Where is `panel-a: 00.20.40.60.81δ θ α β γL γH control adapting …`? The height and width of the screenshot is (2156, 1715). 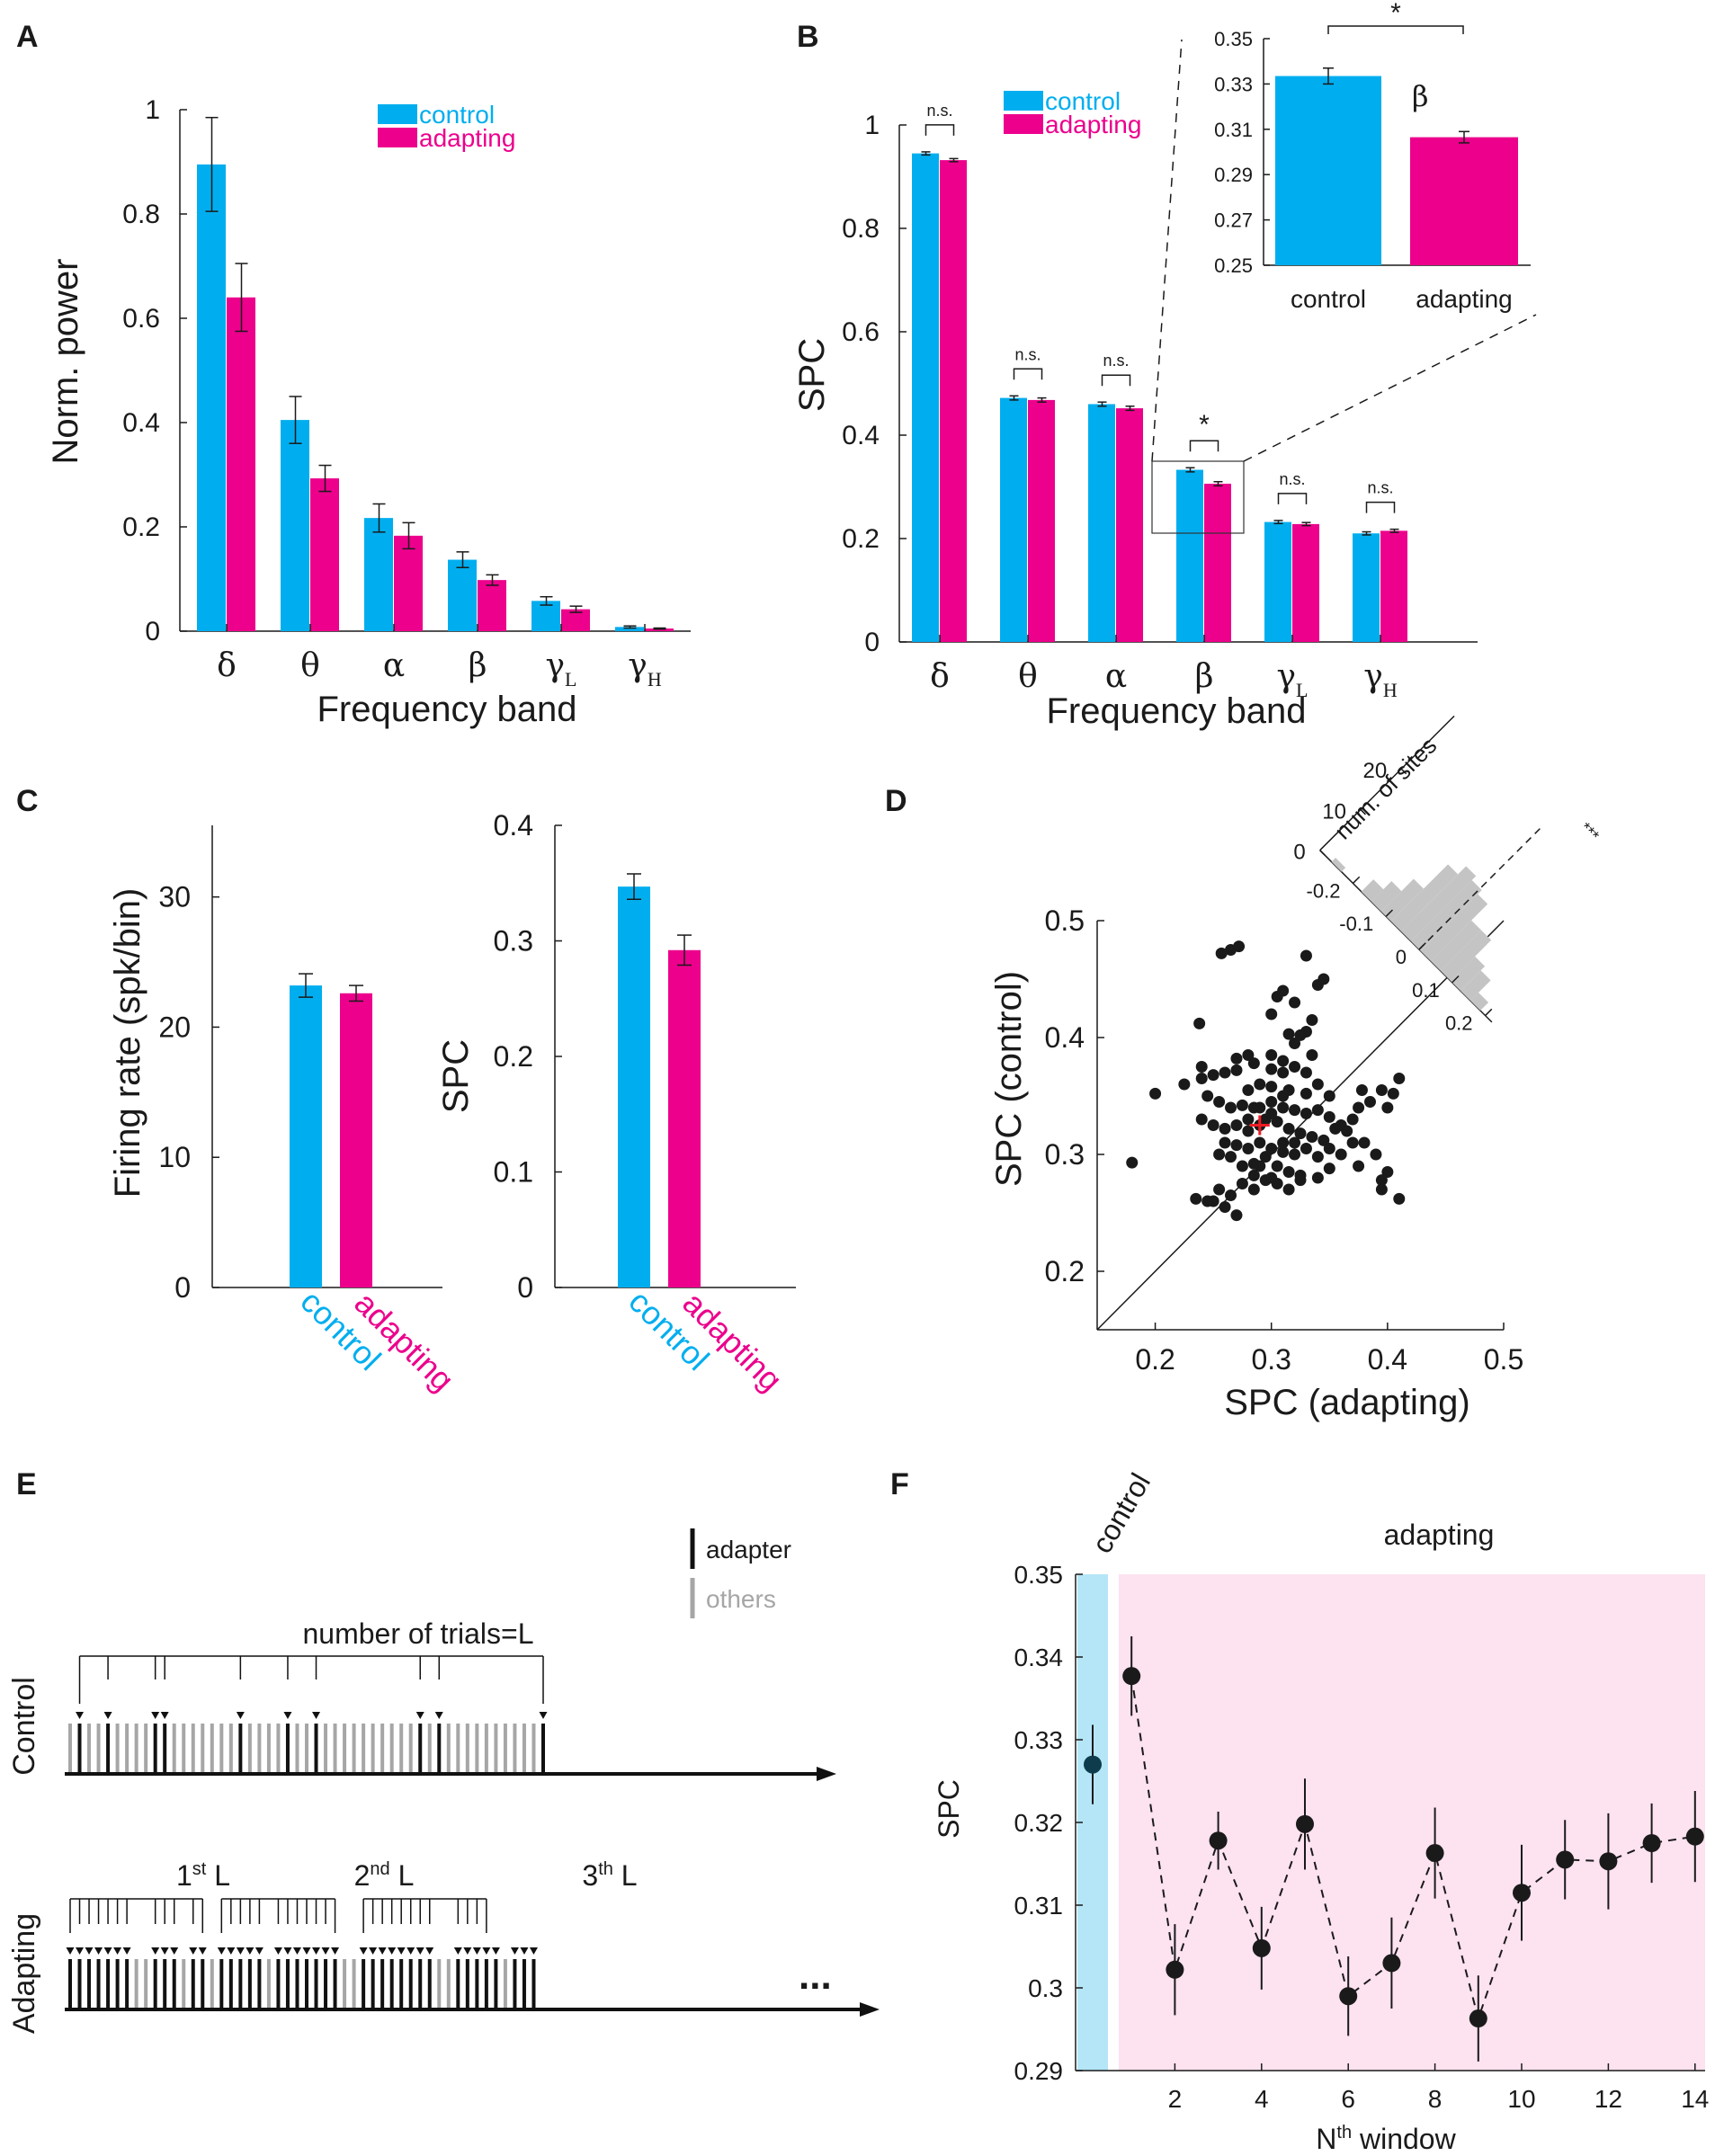
panel-a: 00.20.40.60.81δ θ α β γL γH control adapting … is located at coordinates (368, 412).